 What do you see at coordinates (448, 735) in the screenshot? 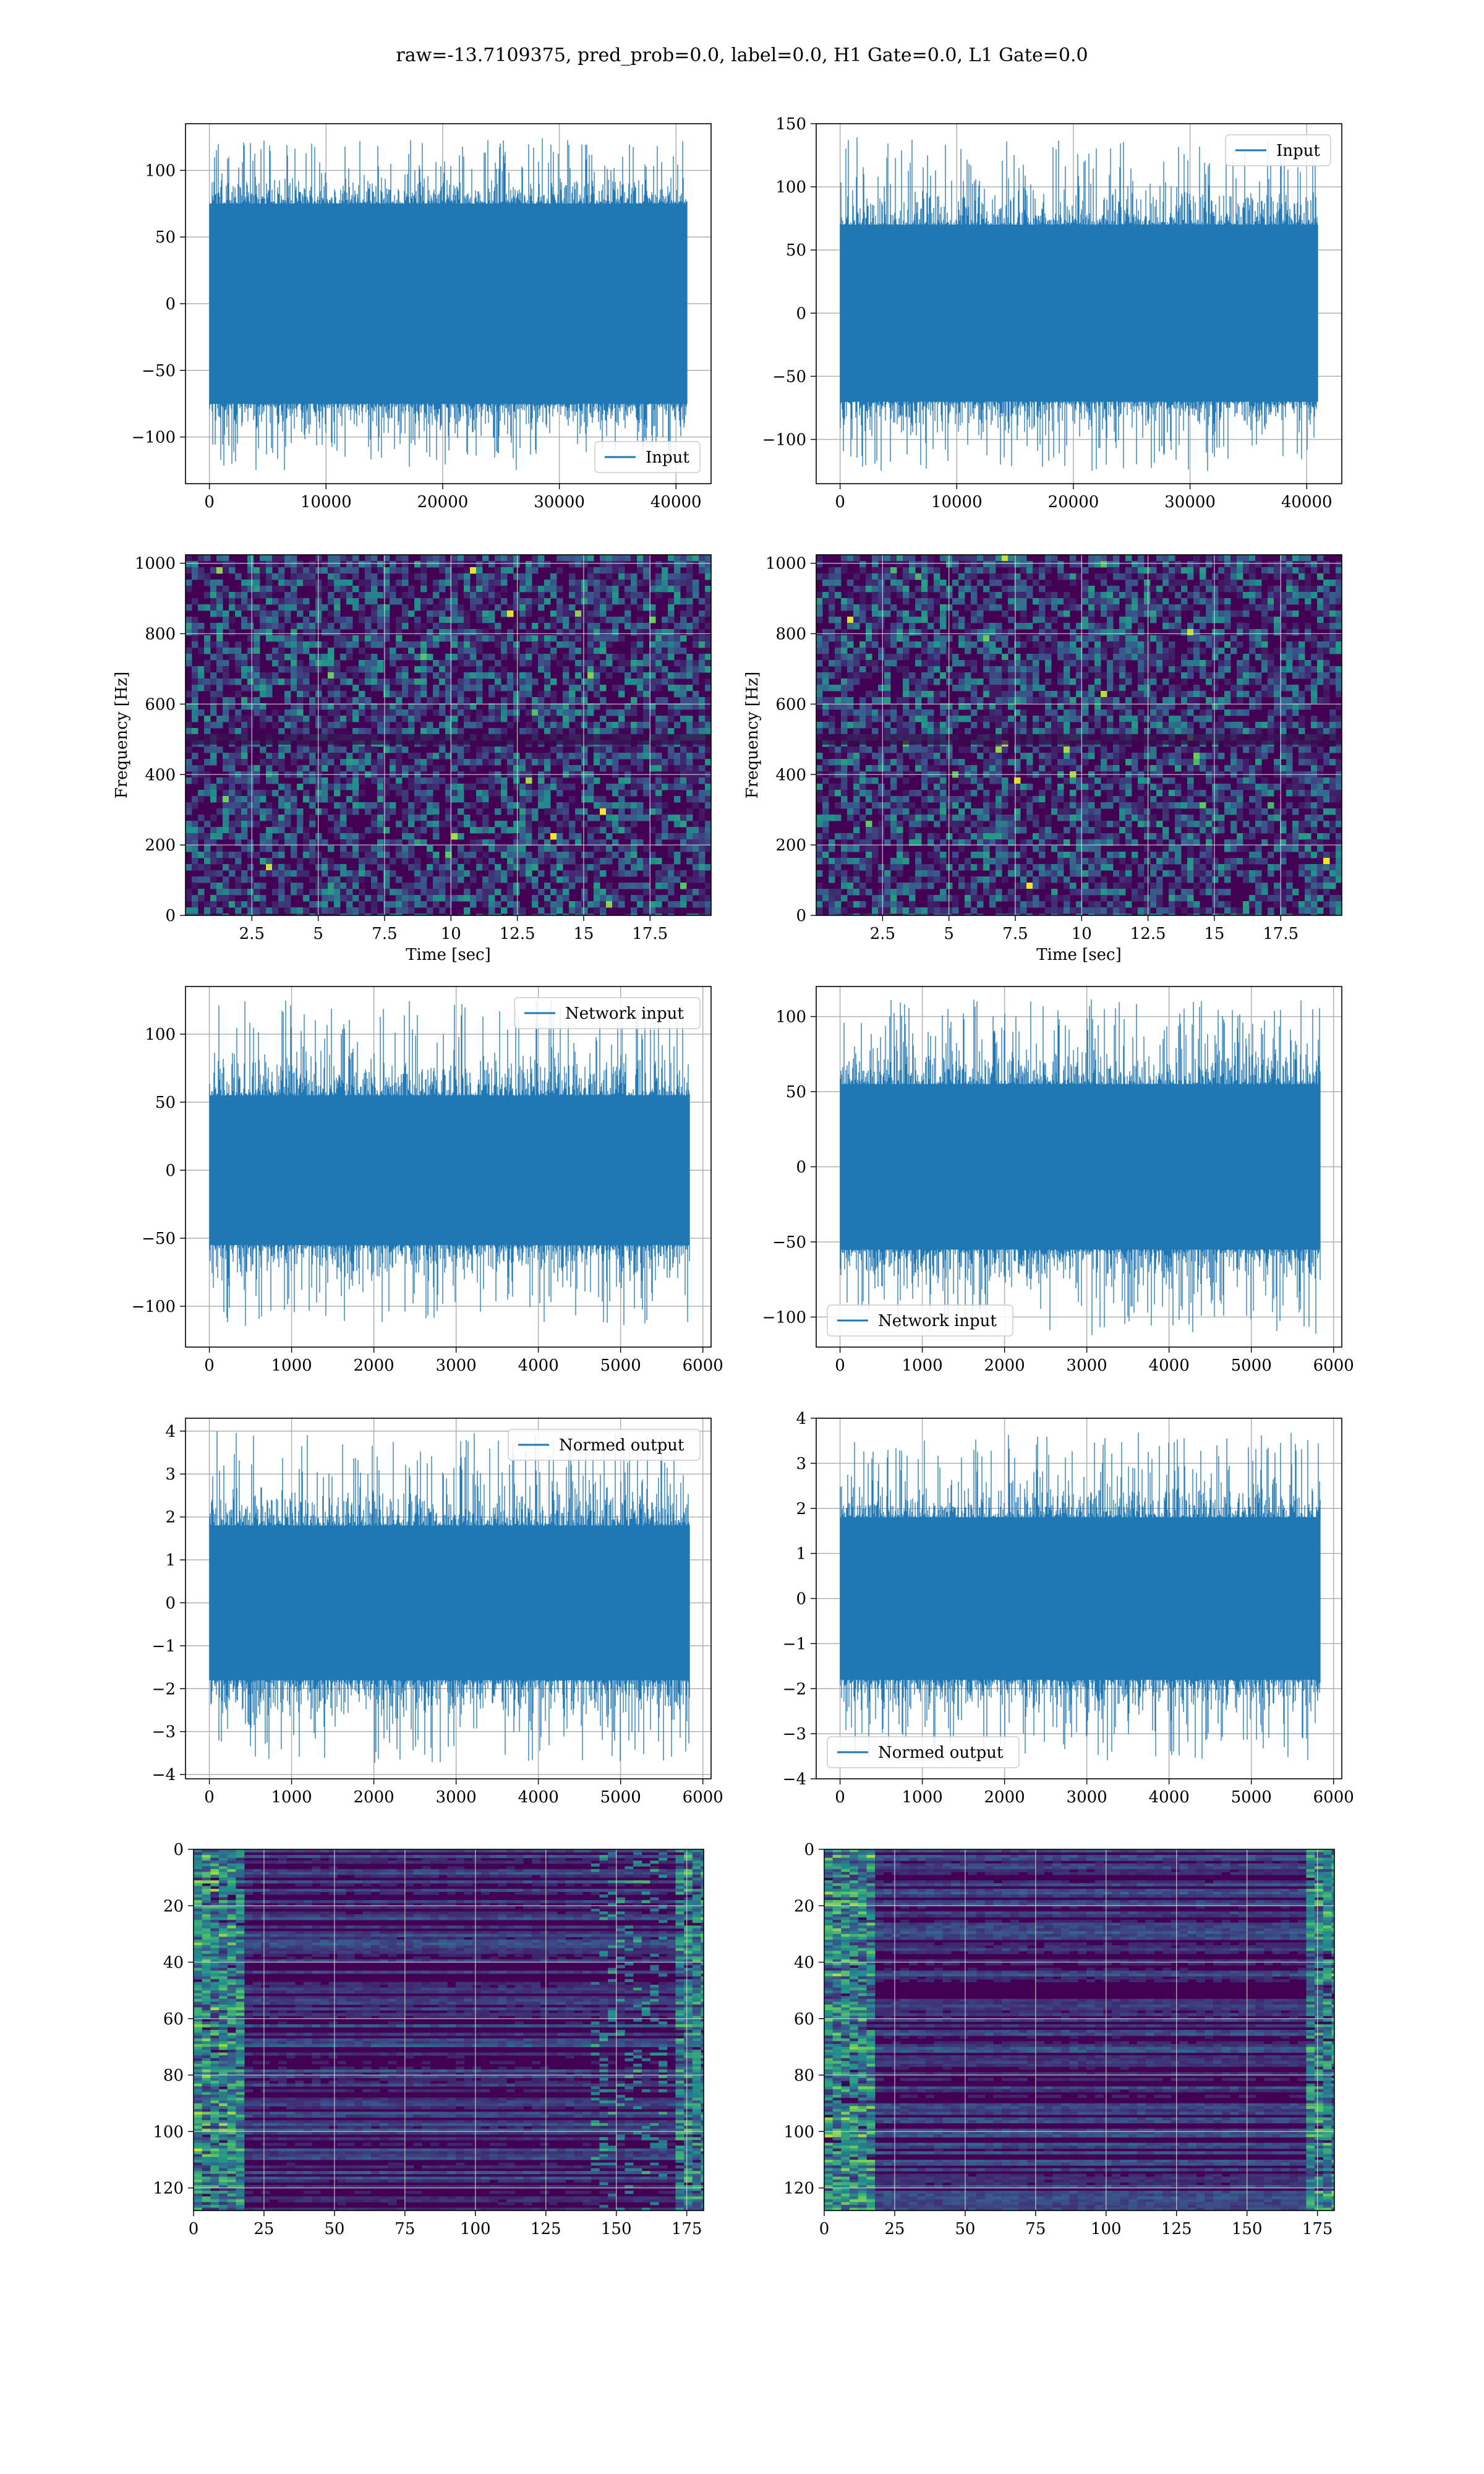
I see `plot-area` at bounding box center [448, 735].